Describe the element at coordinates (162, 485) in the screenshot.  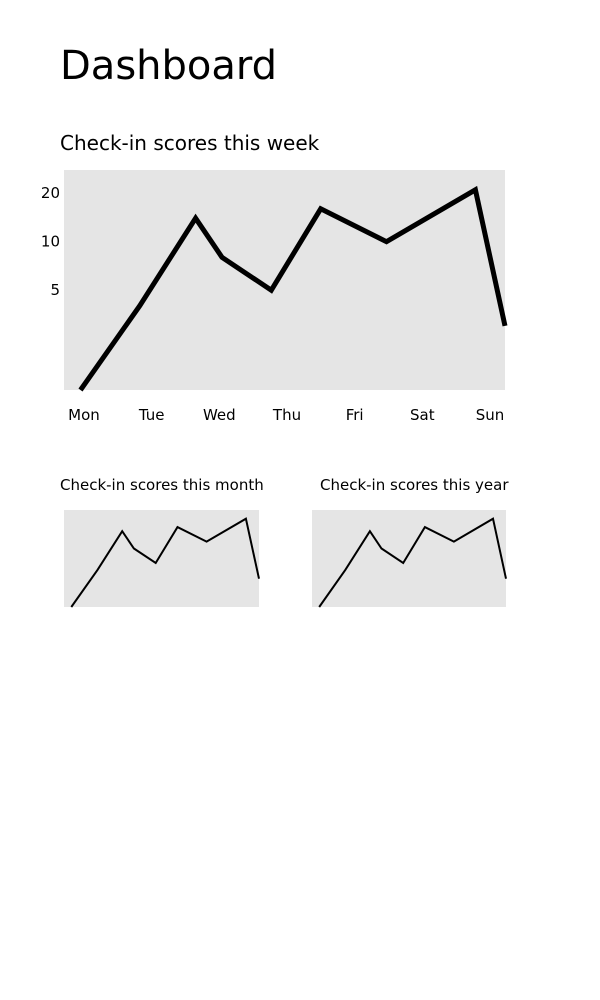
I see `month-chart-title: Check-in scores this month` at that location.